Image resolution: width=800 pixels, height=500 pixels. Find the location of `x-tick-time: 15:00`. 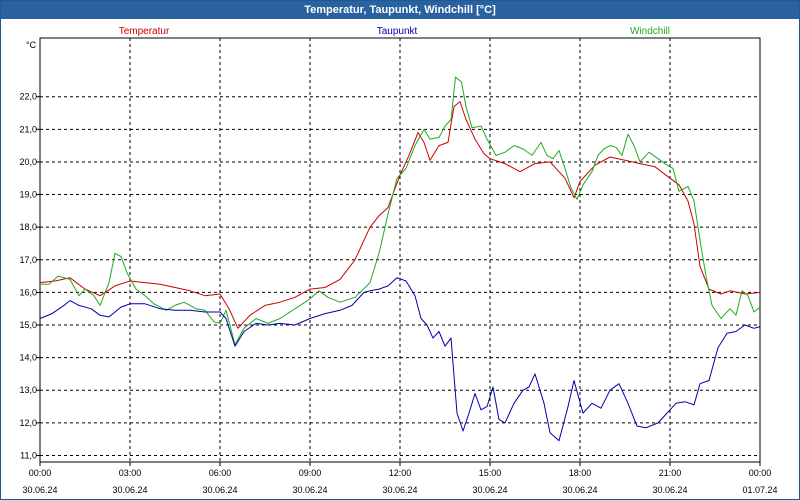

x-tick-time: 15:00 is located at coordinates (490, 473).